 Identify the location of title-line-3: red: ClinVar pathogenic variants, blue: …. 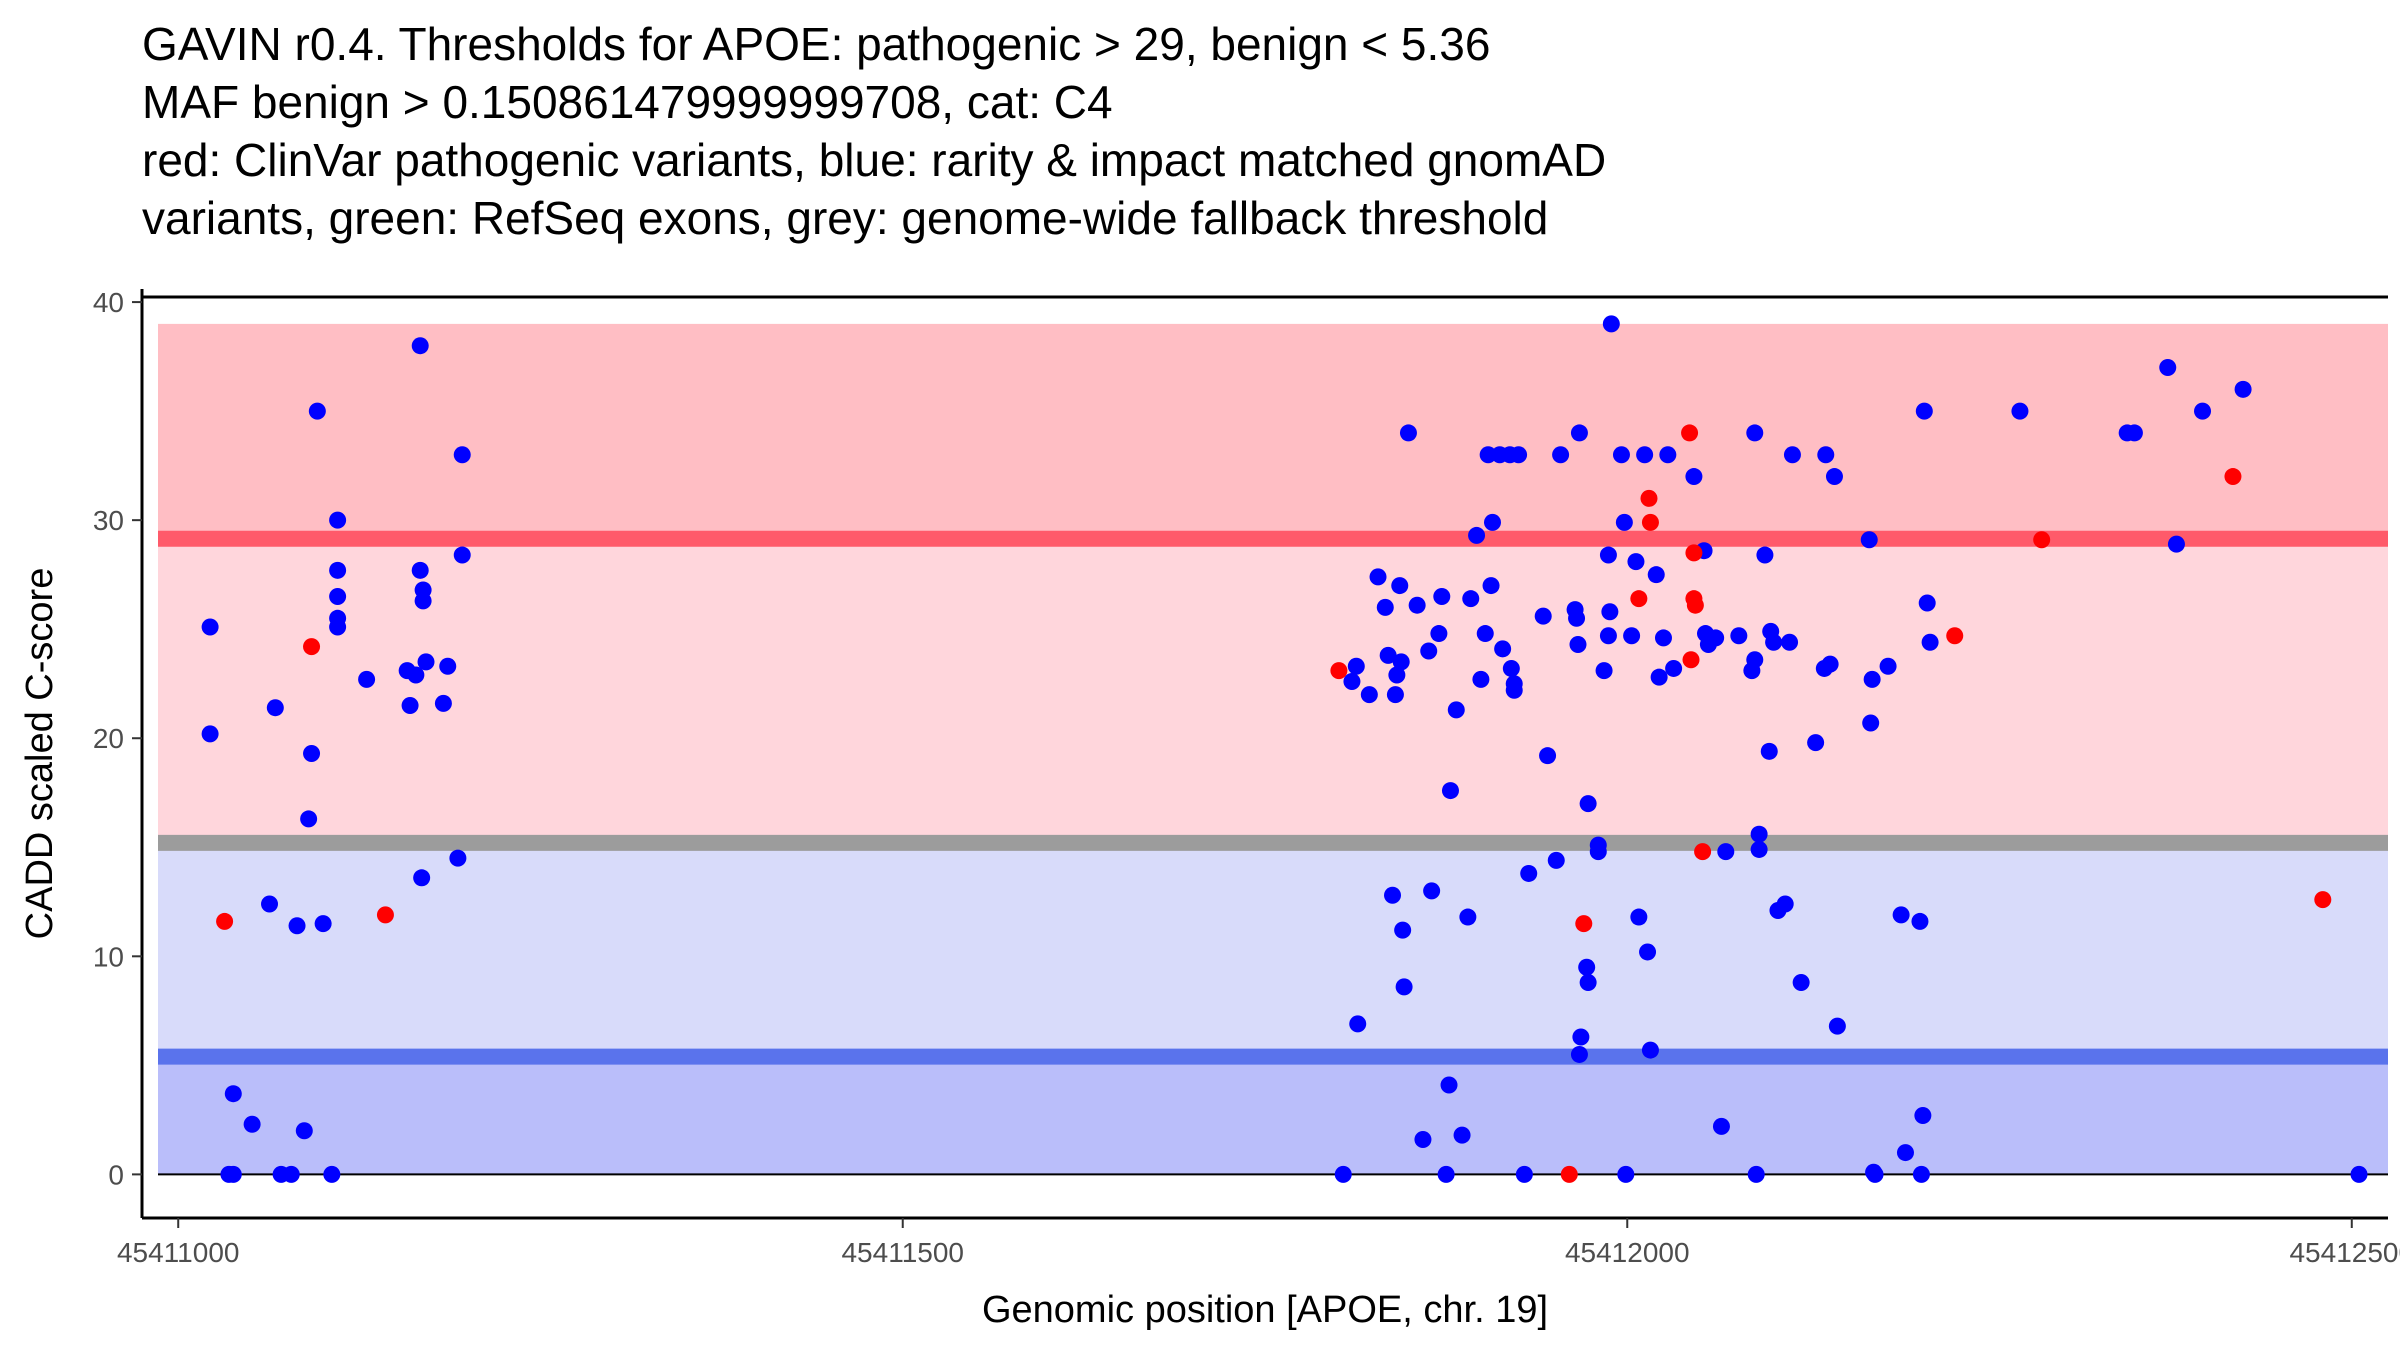
(874, 160).